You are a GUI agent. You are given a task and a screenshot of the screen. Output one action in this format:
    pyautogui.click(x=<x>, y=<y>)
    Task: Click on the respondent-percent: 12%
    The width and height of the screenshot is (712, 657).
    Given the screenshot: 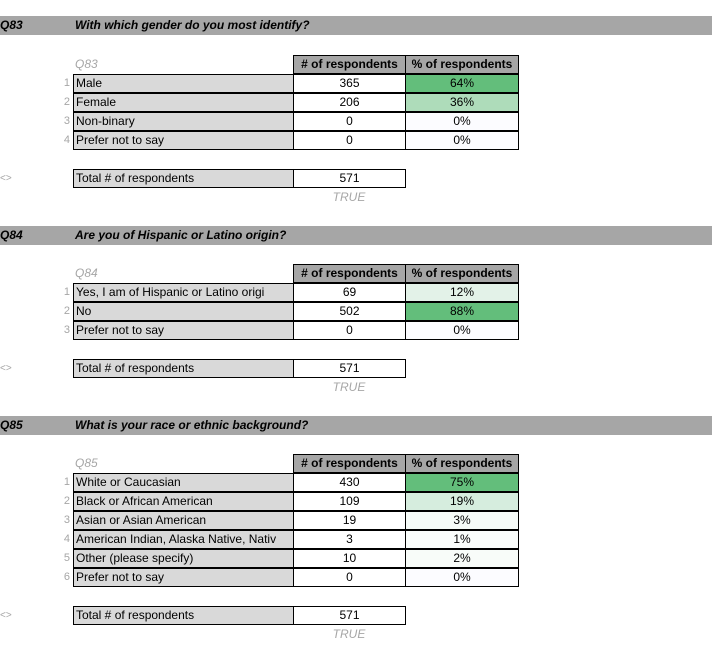 What is the action you would take?
    pyautogui.click(x=462, y=292)
    